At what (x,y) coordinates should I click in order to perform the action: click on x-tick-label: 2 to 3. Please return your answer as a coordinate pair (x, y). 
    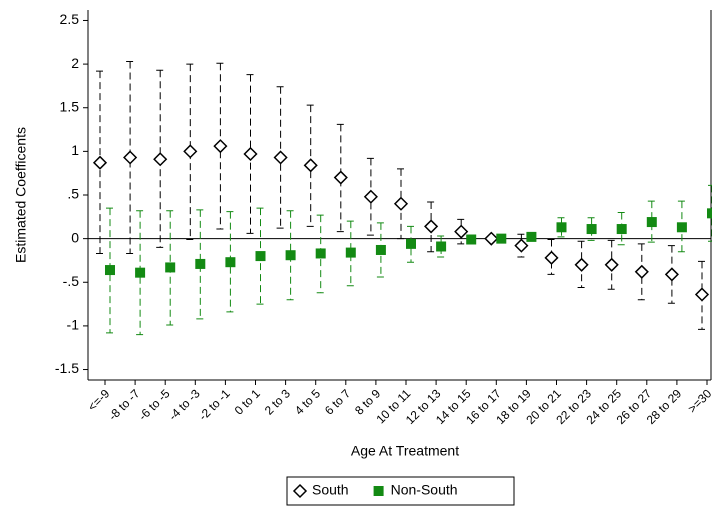
    Looking at the image, I should click on (277, 401).